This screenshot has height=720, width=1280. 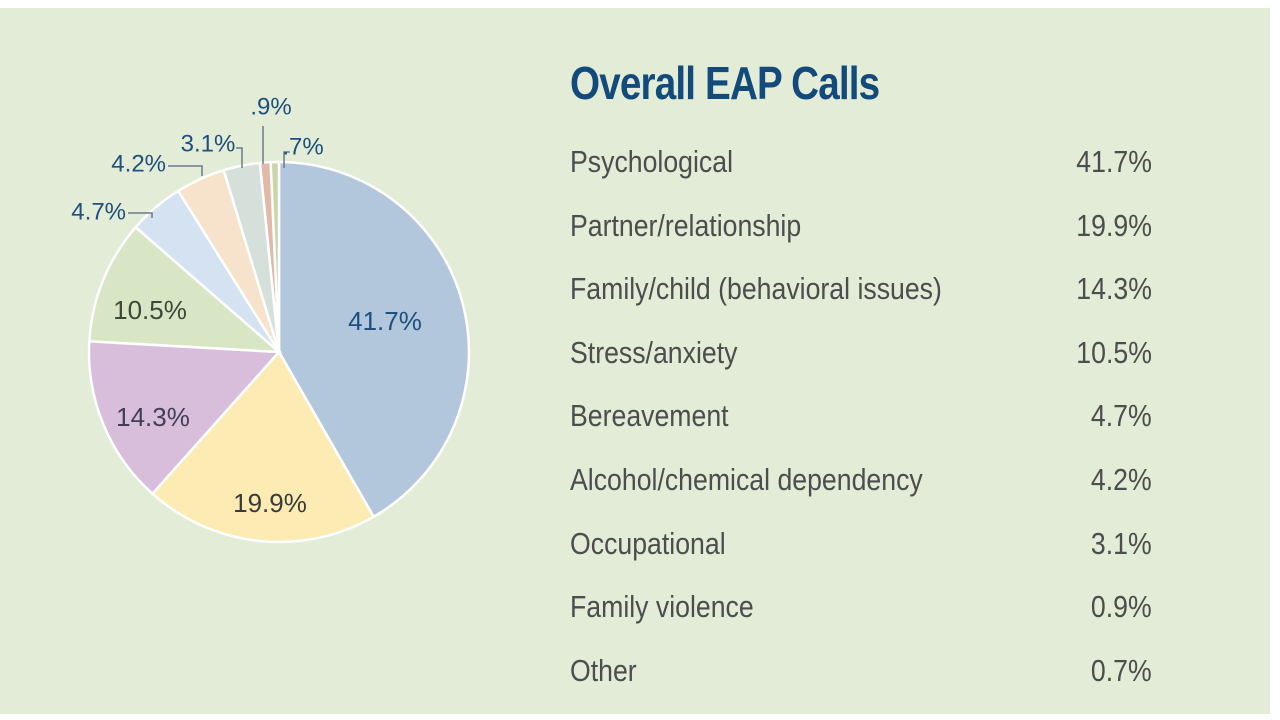 I want to click on legend-value: 14.3%, so click(x=1114, y=289).